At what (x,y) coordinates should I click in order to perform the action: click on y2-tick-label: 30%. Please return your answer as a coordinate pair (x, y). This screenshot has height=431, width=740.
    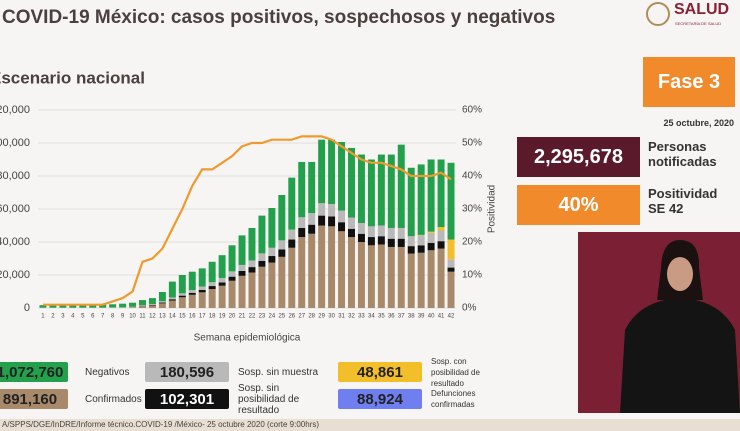
    Looking at the image, I should click on (472, 209).